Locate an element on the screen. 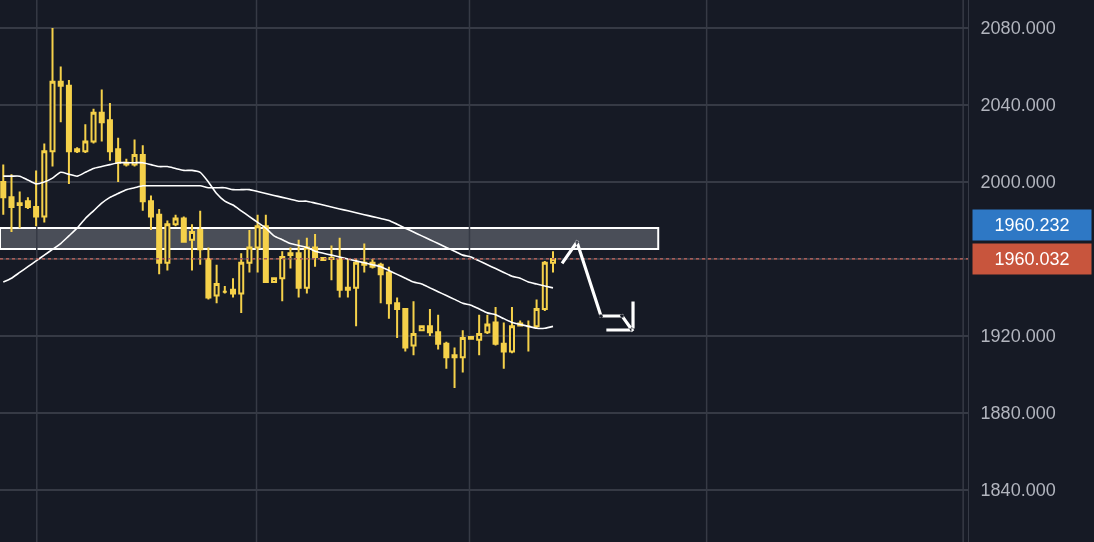 This screenshot has width=1094, height=542. y-tick-label: 2080.000 is located at coordinates (1018, 28).